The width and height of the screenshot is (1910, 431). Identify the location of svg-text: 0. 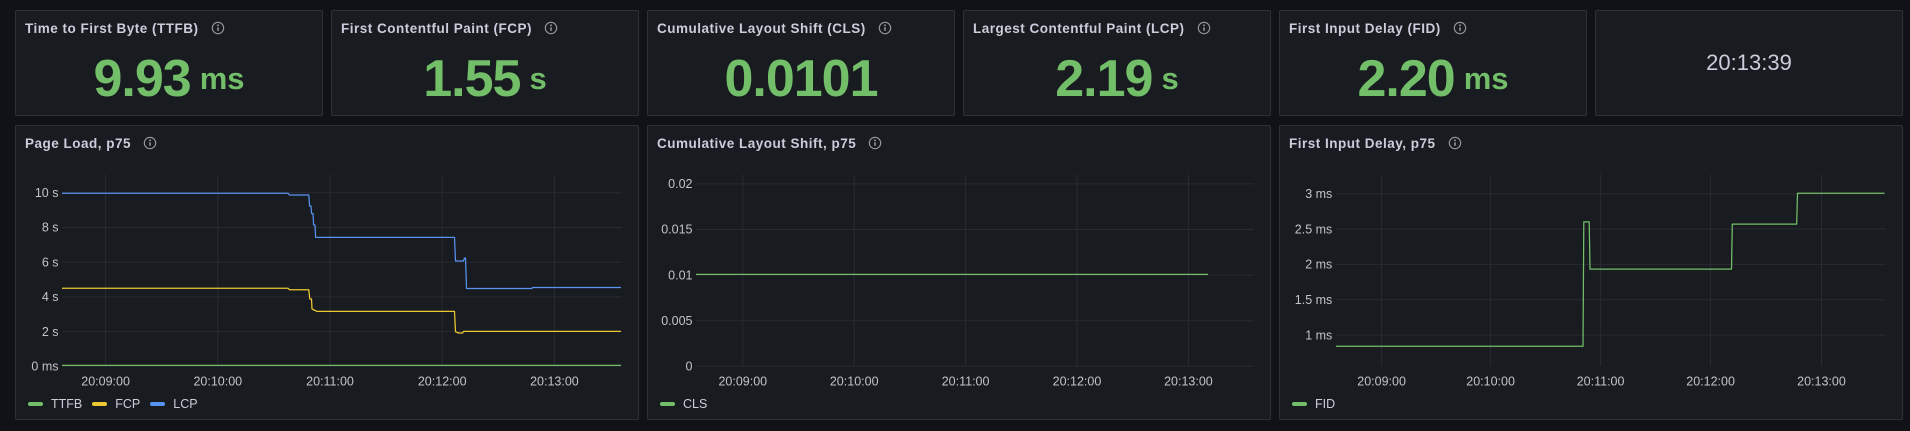
(689, 367).